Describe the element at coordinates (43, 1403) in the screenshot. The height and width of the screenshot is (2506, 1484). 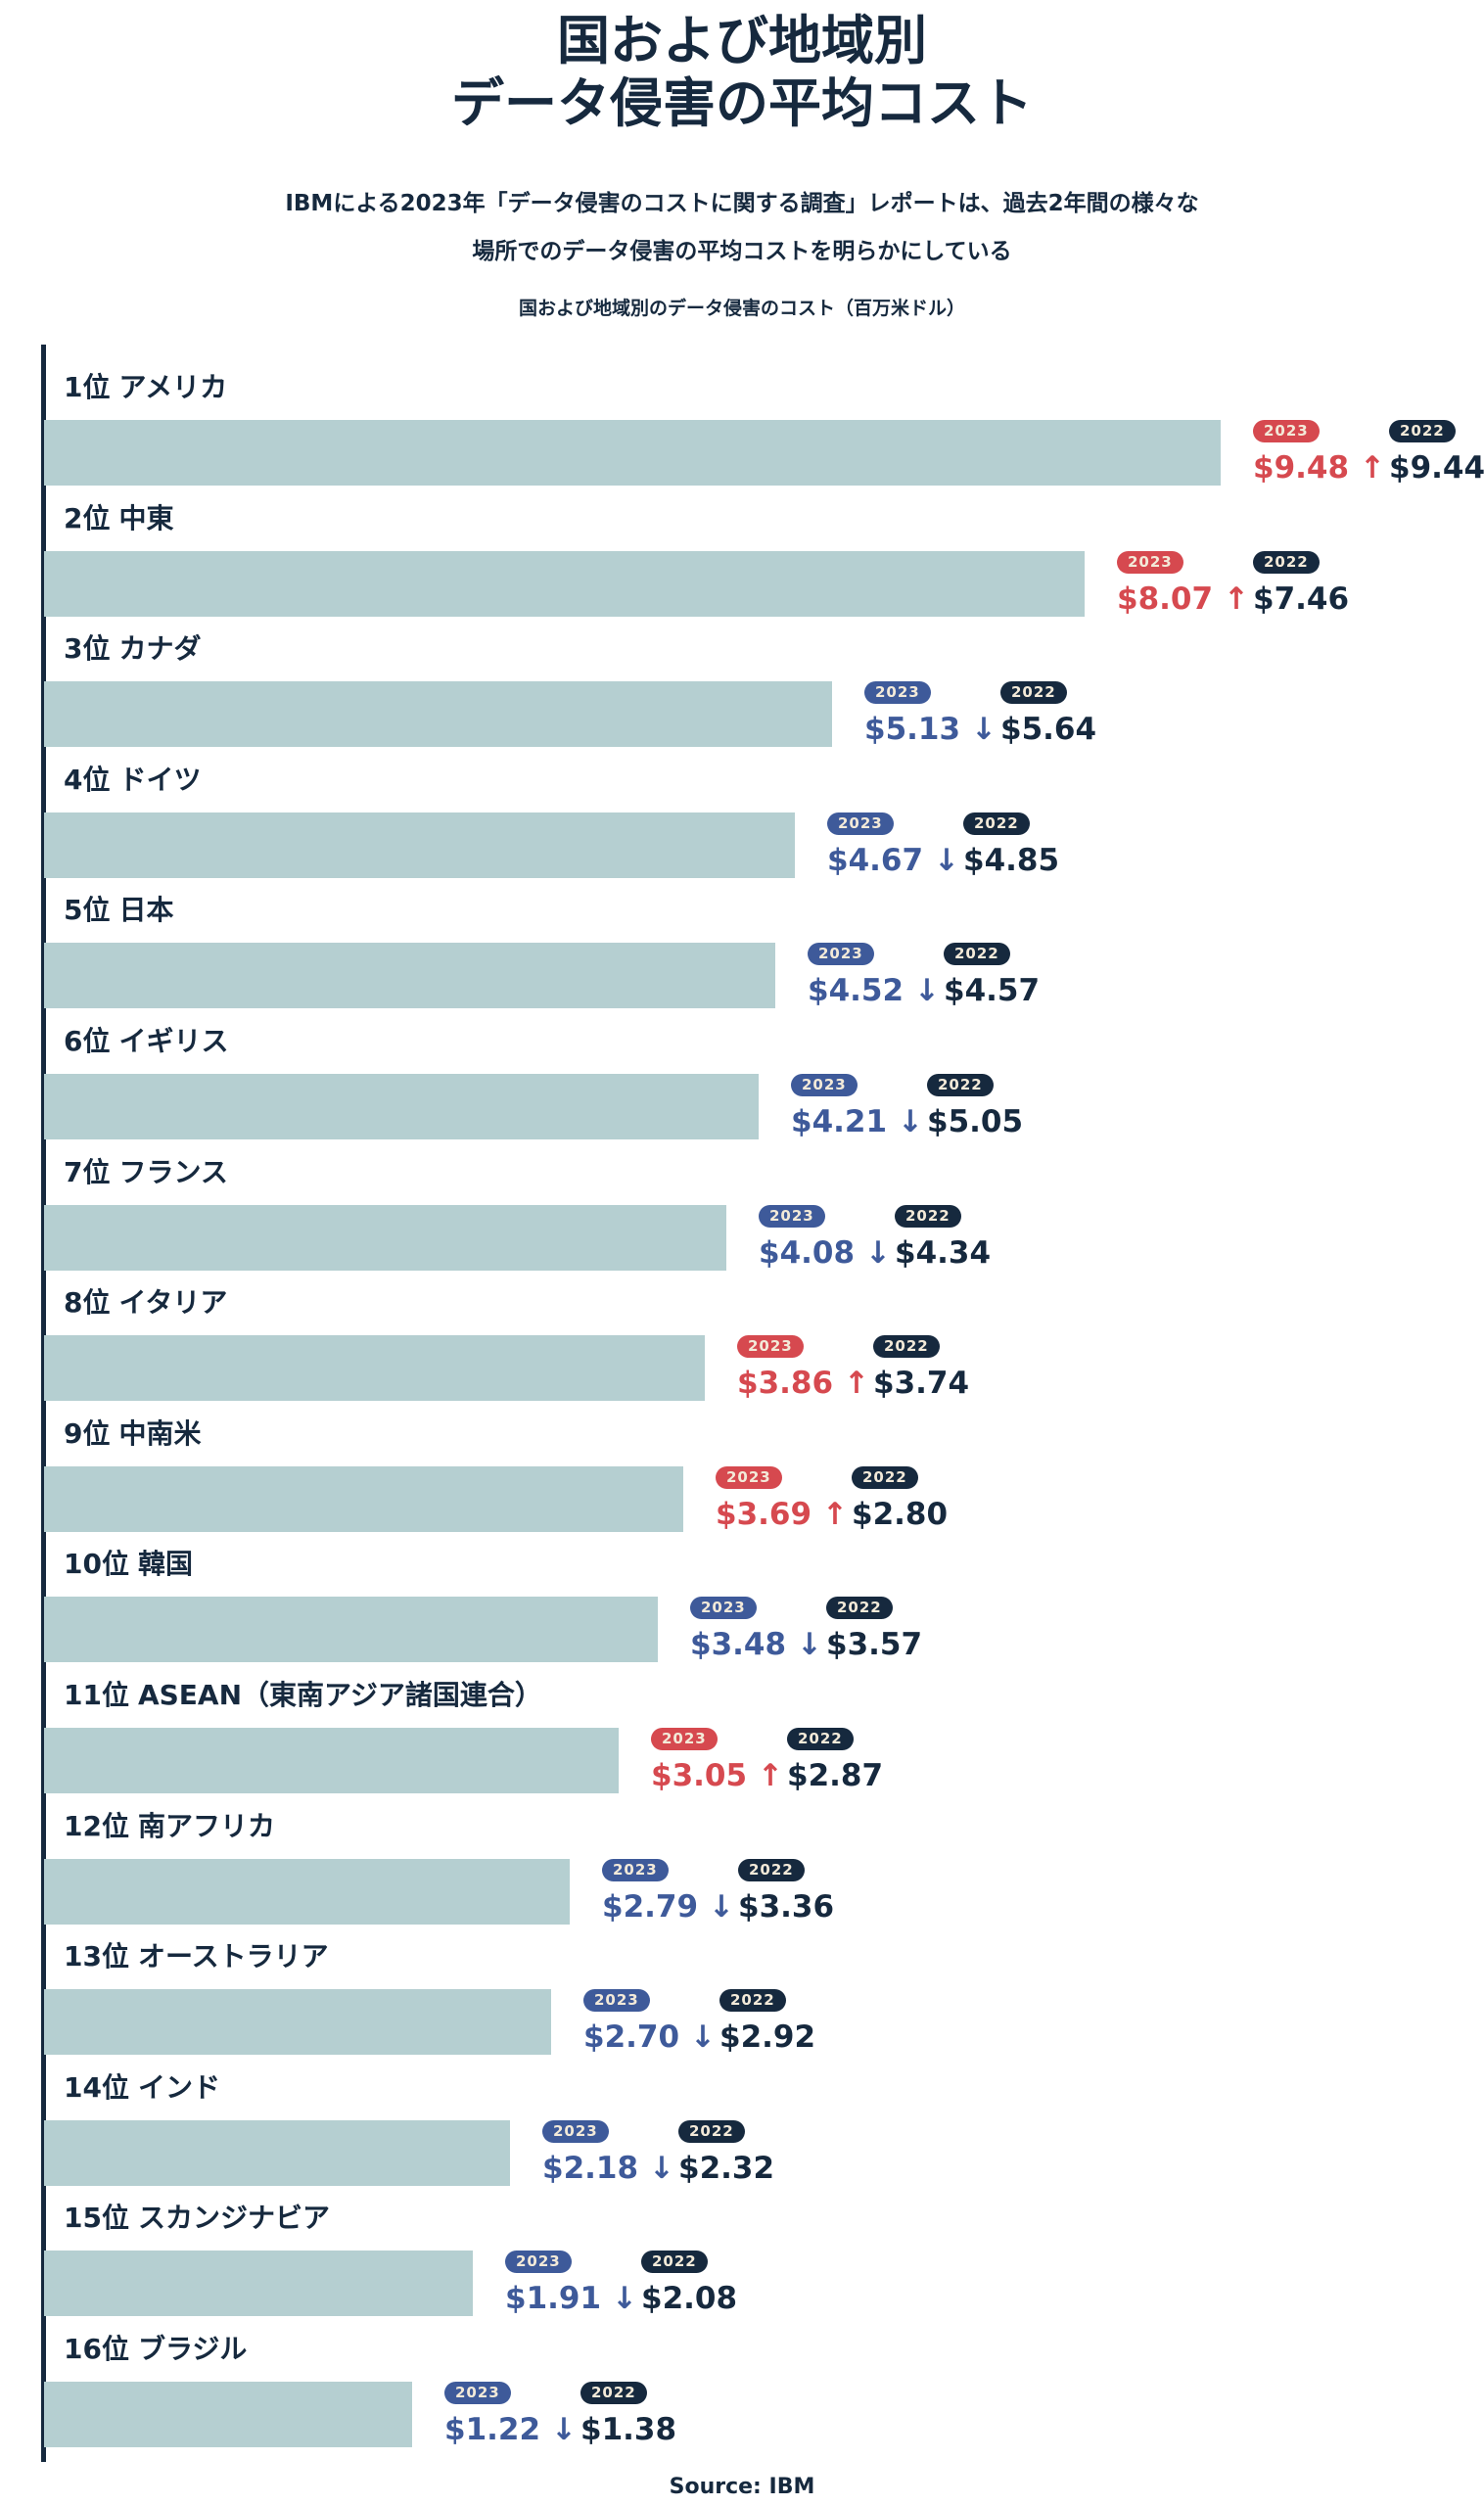
I see `y-axis-line` at that location.